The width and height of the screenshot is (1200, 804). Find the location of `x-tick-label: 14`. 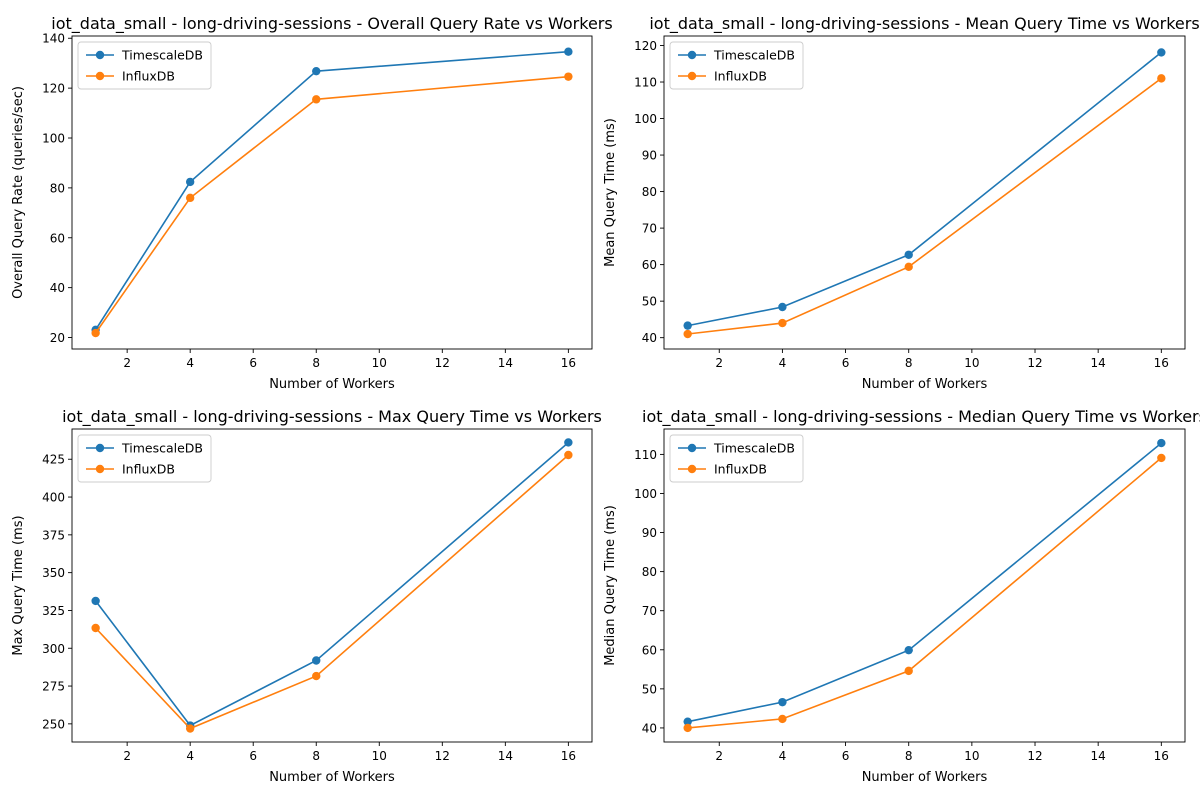

x-tick-label: 14 is located at coordinates (505, 363).